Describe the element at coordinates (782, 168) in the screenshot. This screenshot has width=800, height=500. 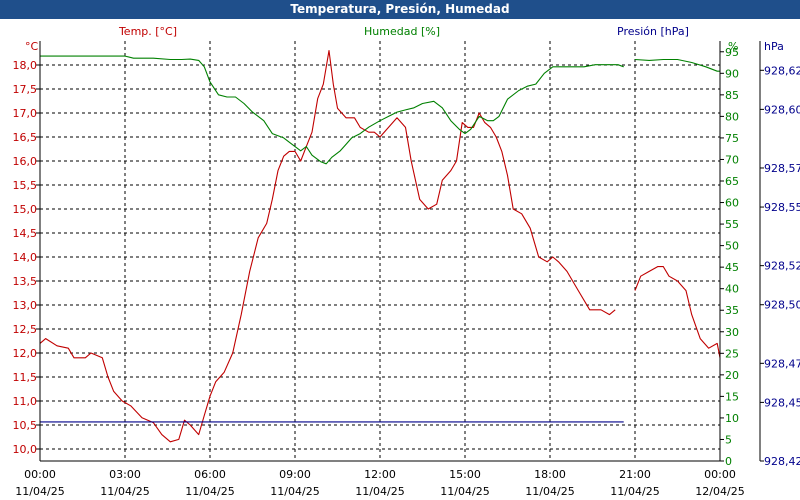
I see `pressure-tick-label: 928,57` at that location.